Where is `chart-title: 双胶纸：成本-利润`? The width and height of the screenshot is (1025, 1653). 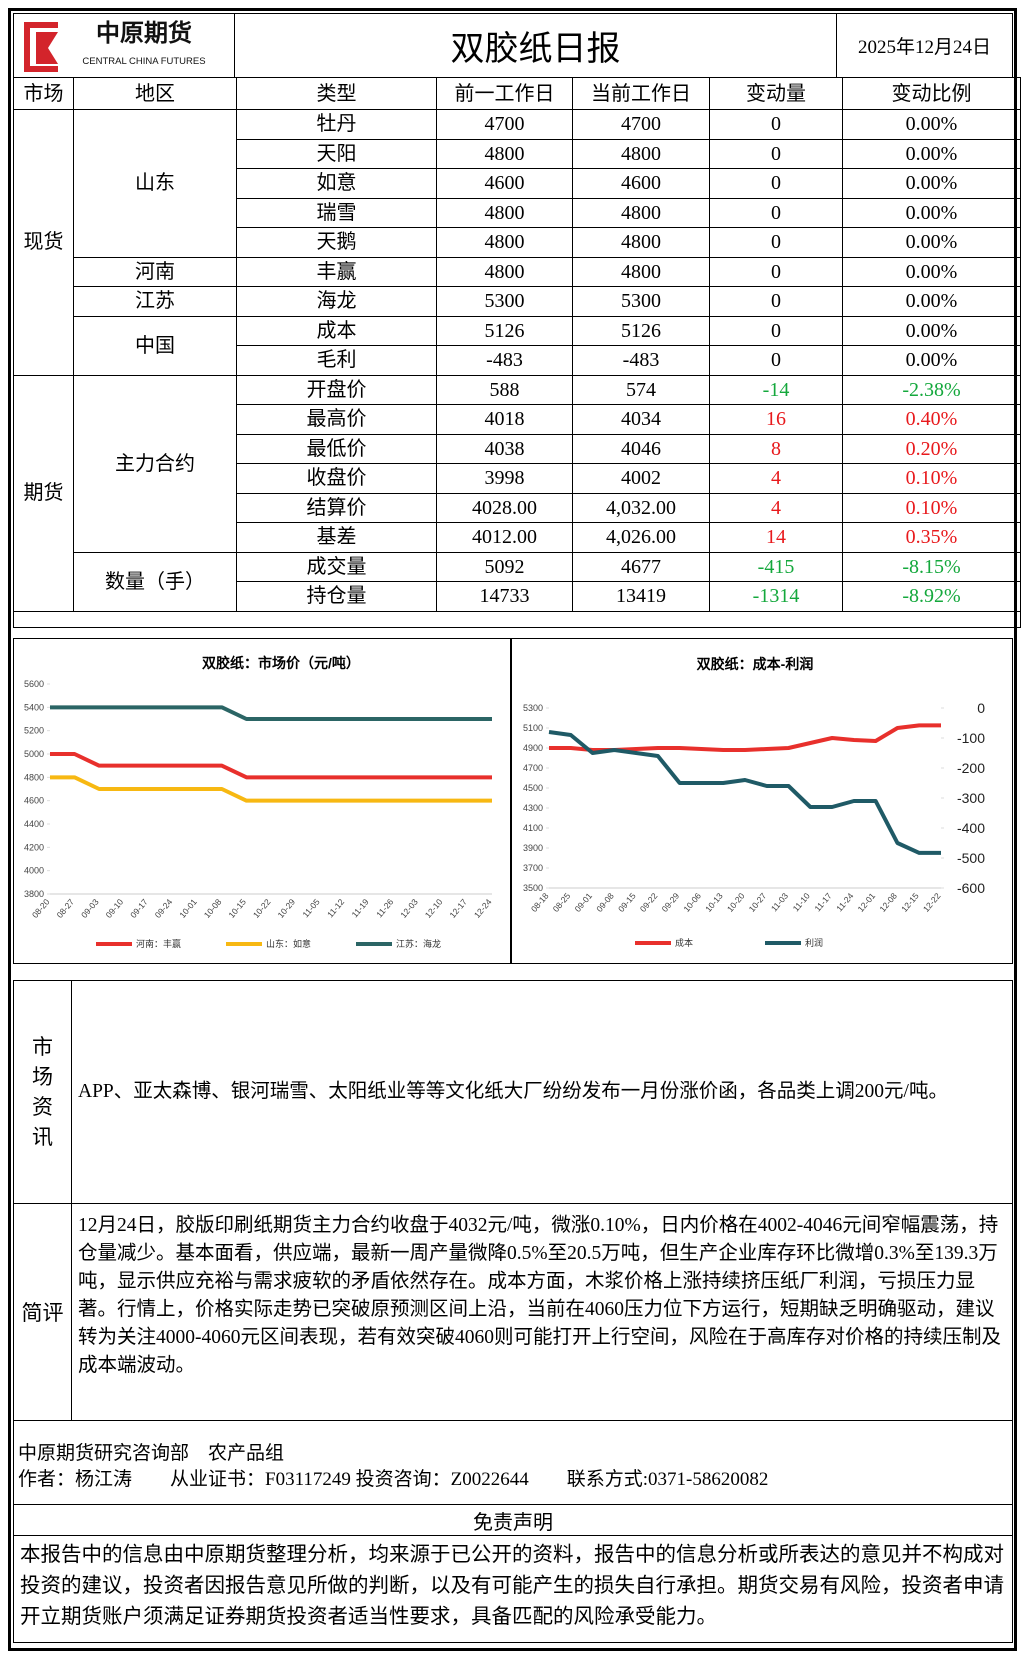
chart-title: 双胶纸：成本-利润 is located at coordinates (755, 664).